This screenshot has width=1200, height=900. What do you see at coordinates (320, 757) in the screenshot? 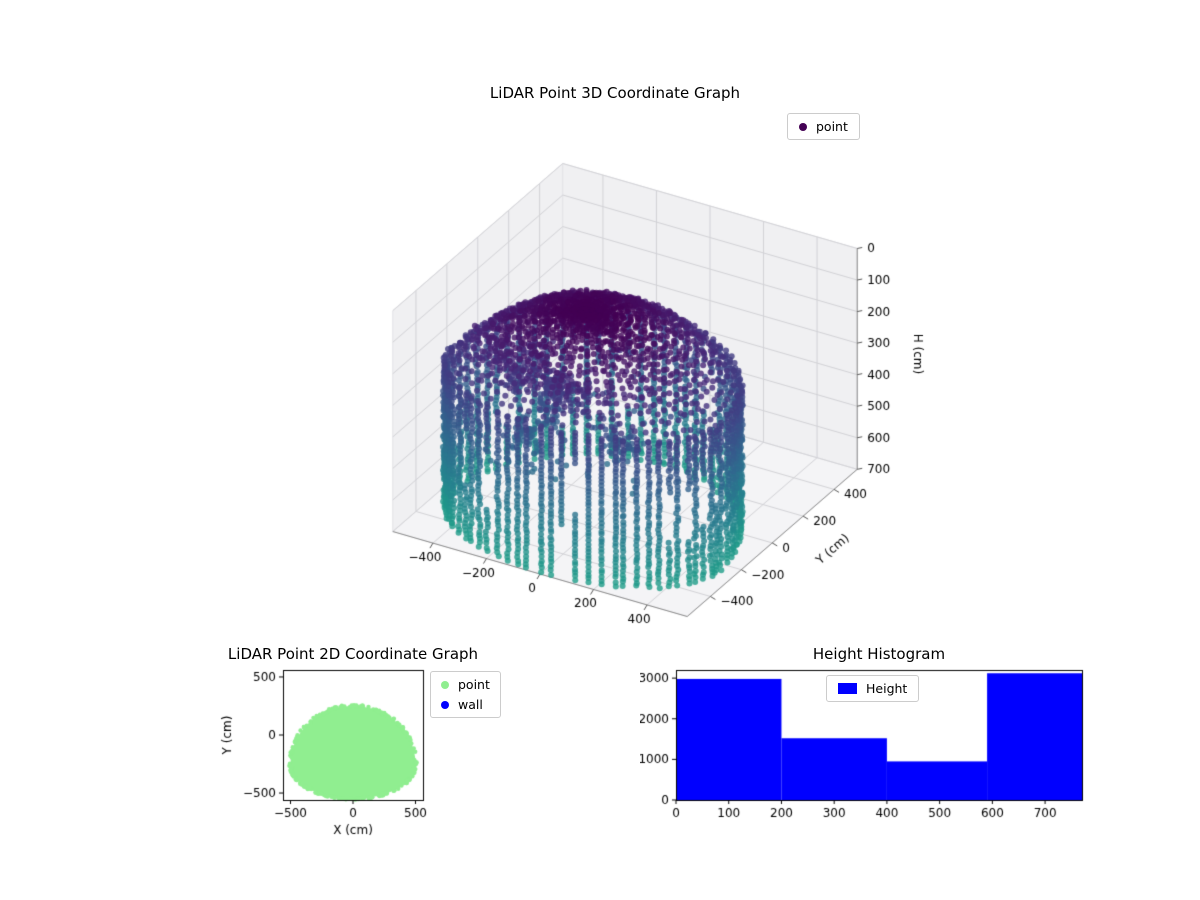
I see `lidar-2d-scatter-plot` at bounding box center [320, 757].